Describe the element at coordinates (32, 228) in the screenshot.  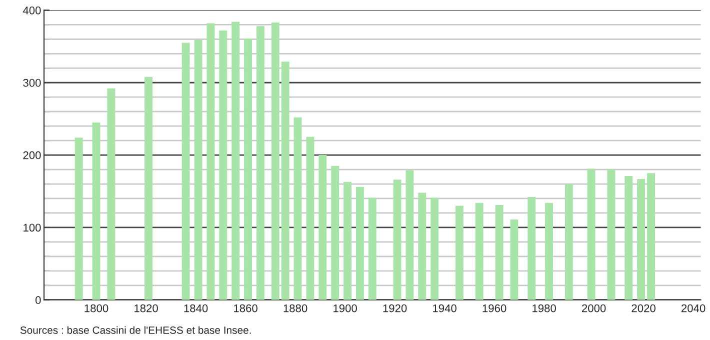
I see `y-tick-label: 100` at that location.